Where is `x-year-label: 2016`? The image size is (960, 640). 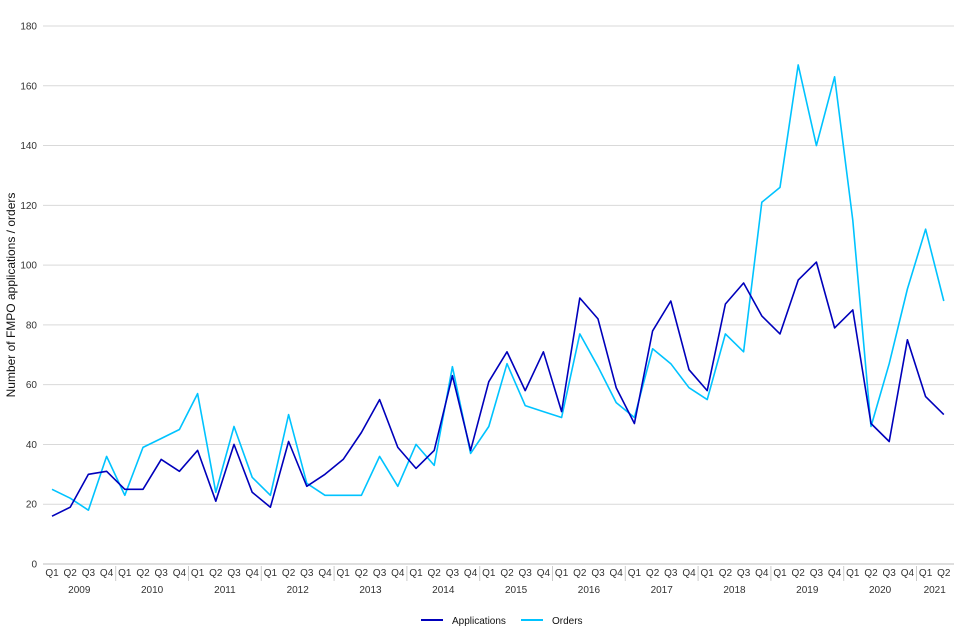
x-year-label: 2016 is located at coordinates (589, 590).